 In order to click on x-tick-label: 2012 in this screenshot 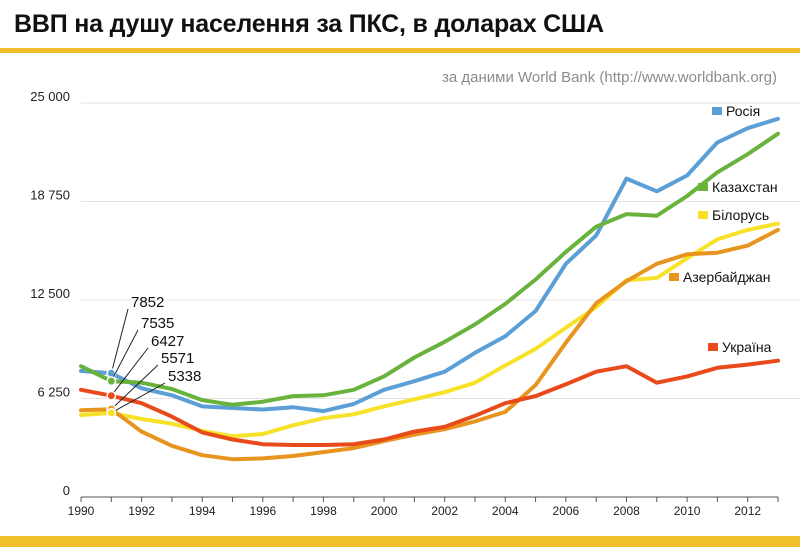, I will do `click(747, 511)`.